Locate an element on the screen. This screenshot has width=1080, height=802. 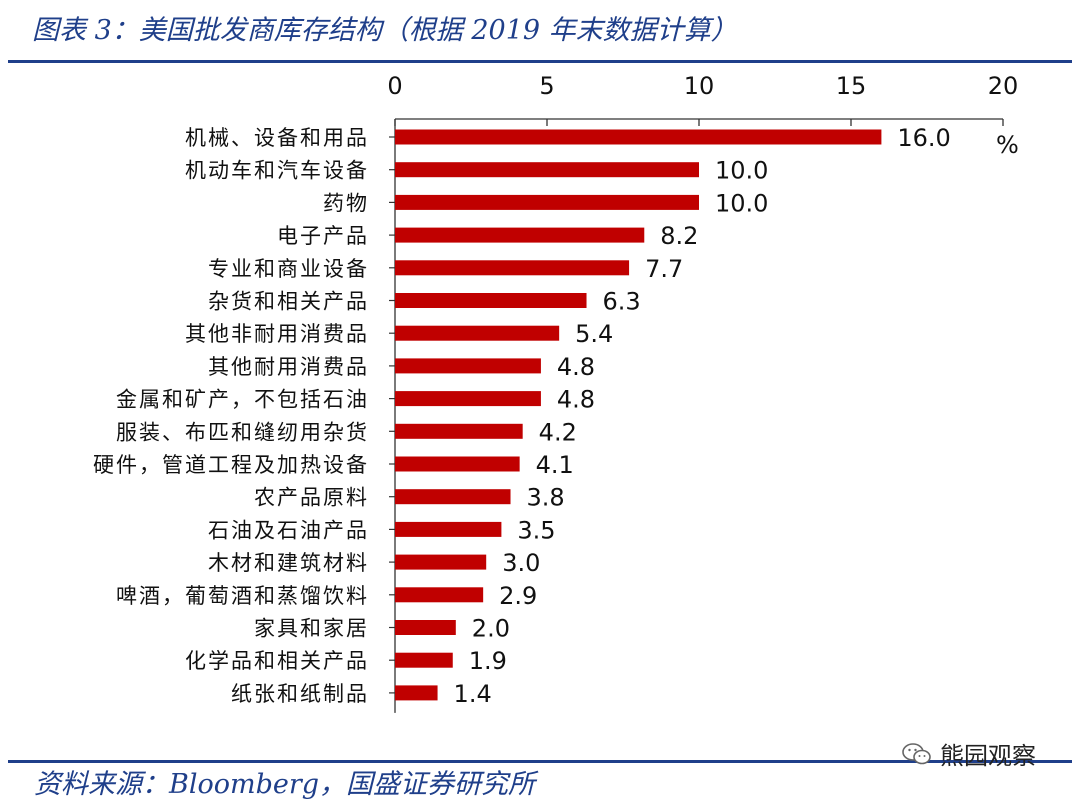
chart-title: 图表 3：美国批发商库存结构（根据 2019 年末数据计算） is located at coordinates (385, 30).